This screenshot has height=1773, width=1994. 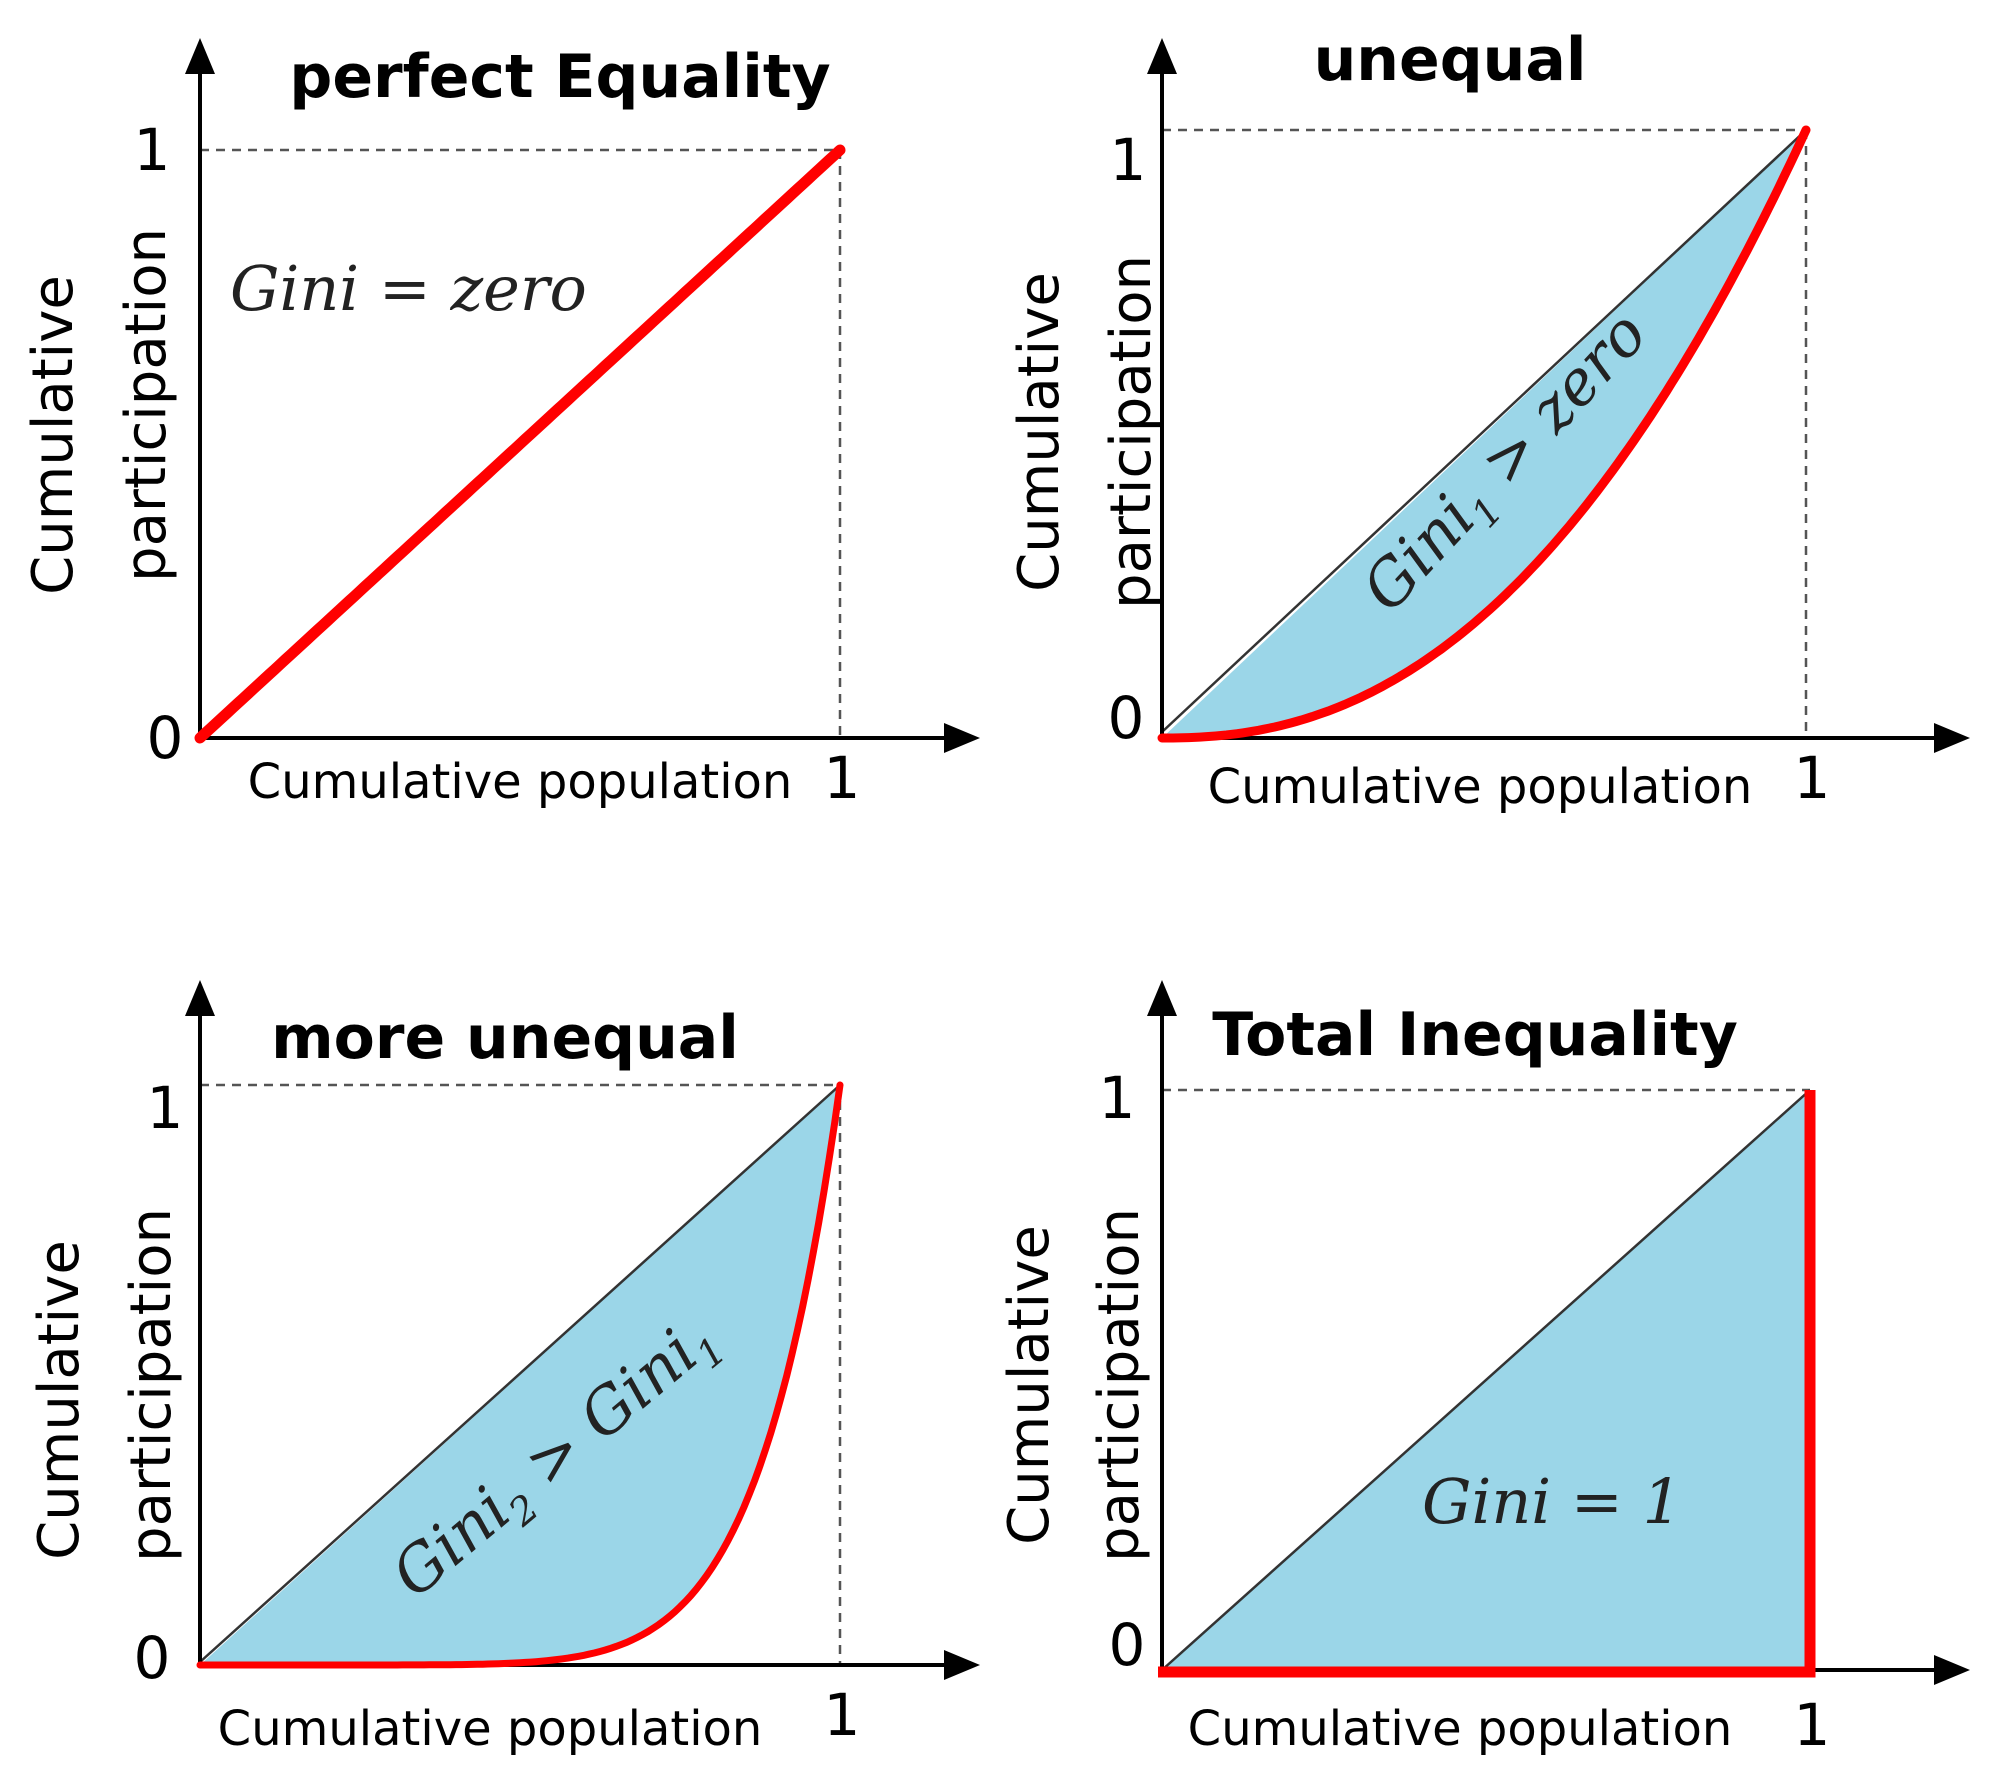 What do you see at coordinates (1450, 60) in the screenshot?
I see `panel-title: unequal` at bounding box center [1450, 60].